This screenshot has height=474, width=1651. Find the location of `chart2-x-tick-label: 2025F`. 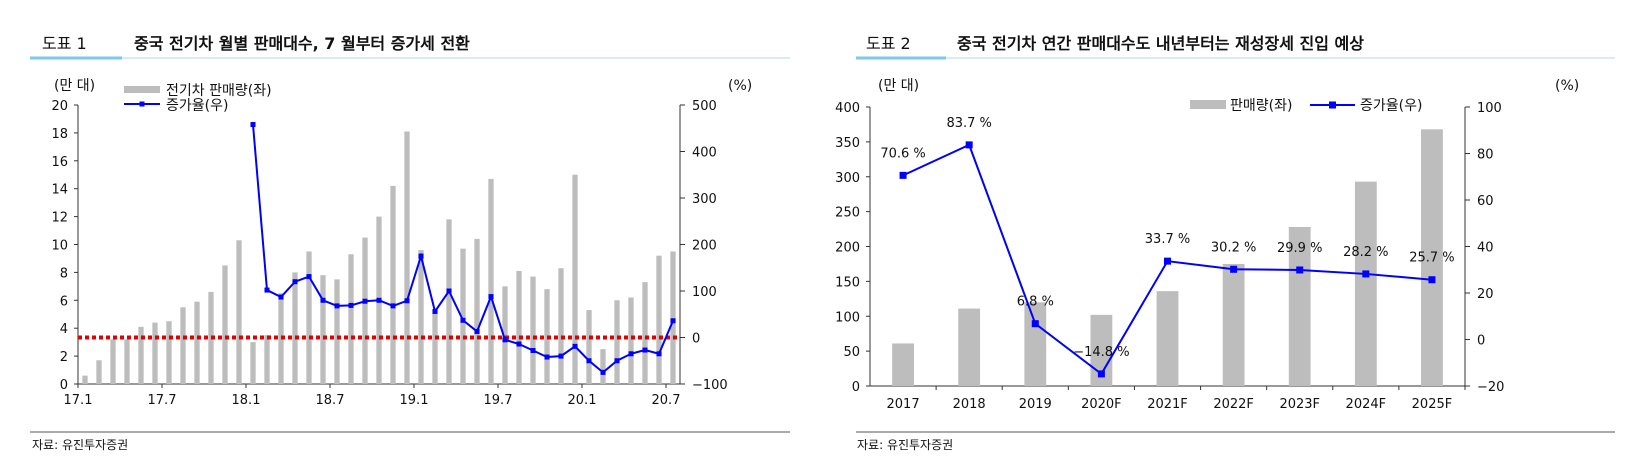

chart2-x-tick-label: 2025F is located at coordinates (1432, 404).